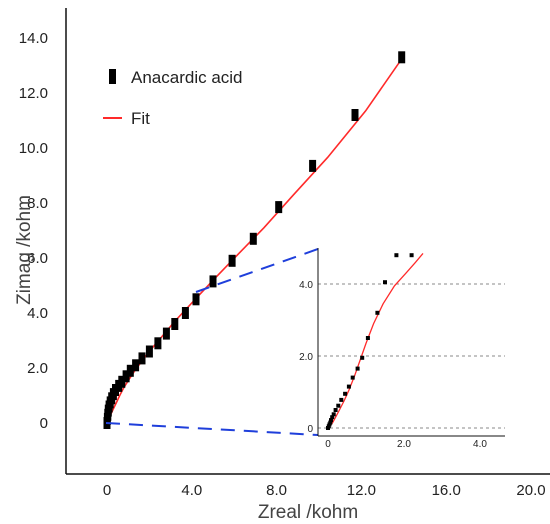  Describe the element at coordinates (173, 98) in the screenshot. I see `legend: Anacardic acid Fit` at that location.